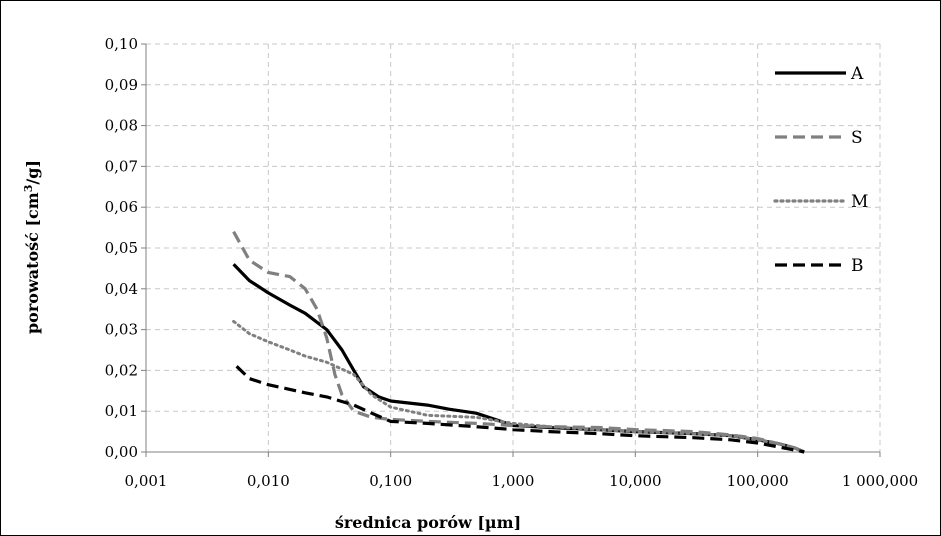  Describe the element at coordinates (121, 207) in the screenshot. I see `y-tick-label: 0,06` at that location.